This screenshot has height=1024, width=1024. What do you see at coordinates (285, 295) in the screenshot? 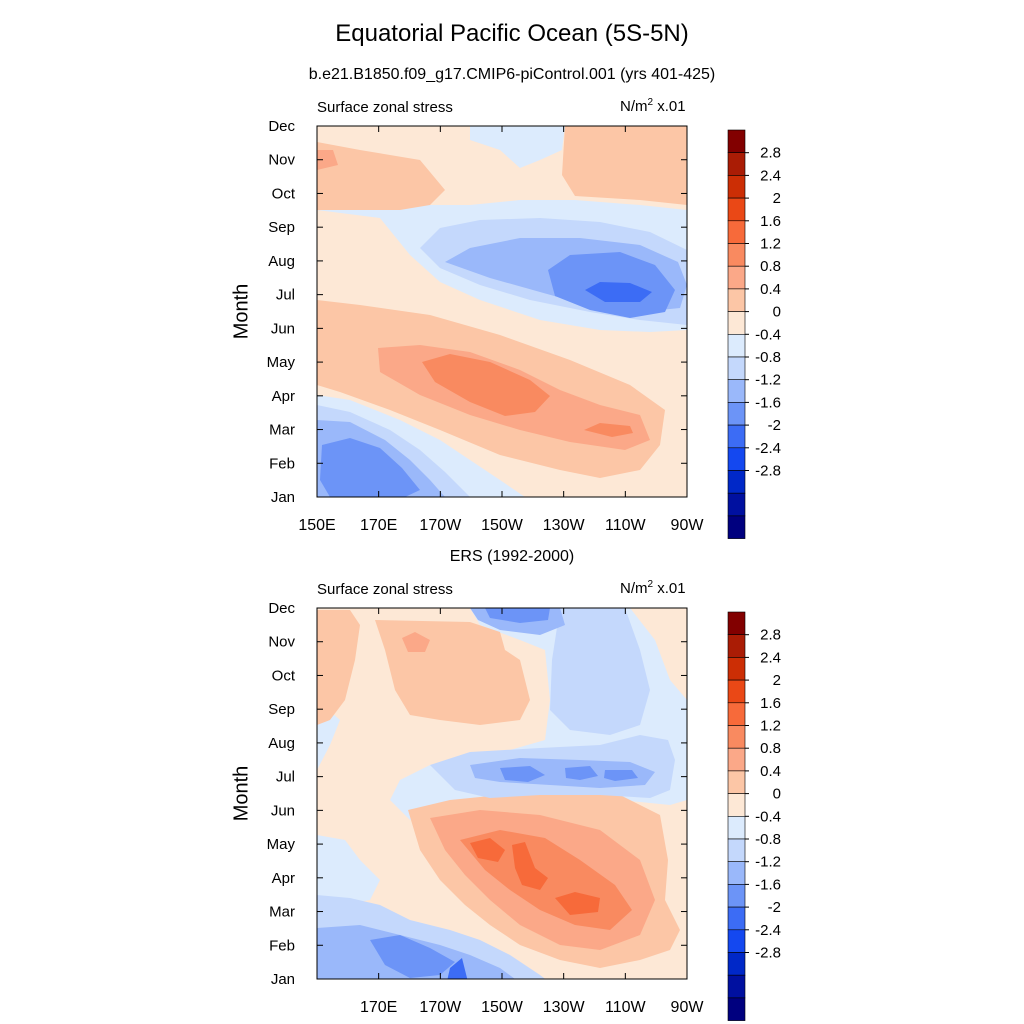
I see `y-tick-label: Jul` at bounding box center [285, 295].